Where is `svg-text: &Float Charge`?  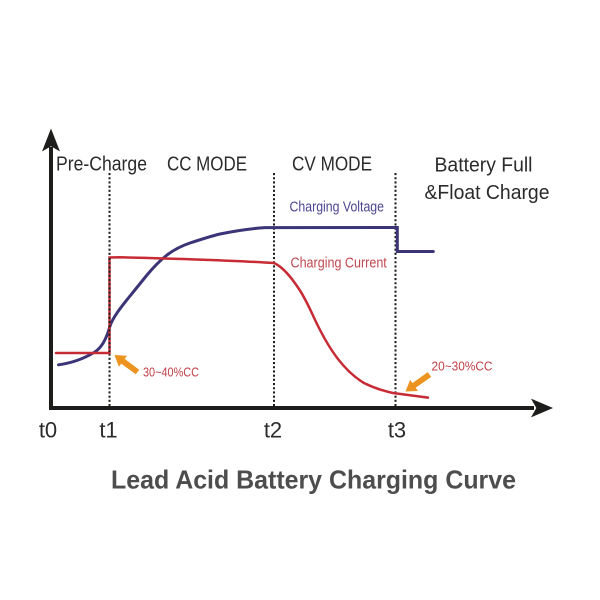
svg-text: &Float Charge is located at coordinates (487, 193).